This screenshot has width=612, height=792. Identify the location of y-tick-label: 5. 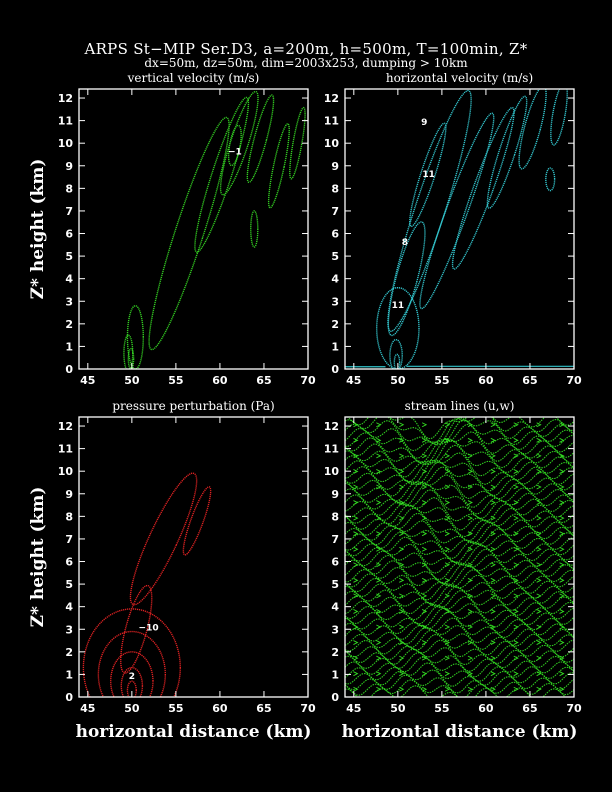
(335, 256).